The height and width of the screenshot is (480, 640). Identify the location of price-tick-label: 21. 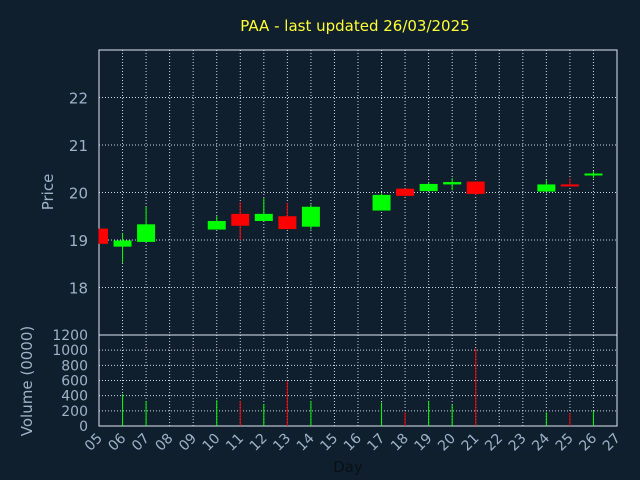
(78, 146).